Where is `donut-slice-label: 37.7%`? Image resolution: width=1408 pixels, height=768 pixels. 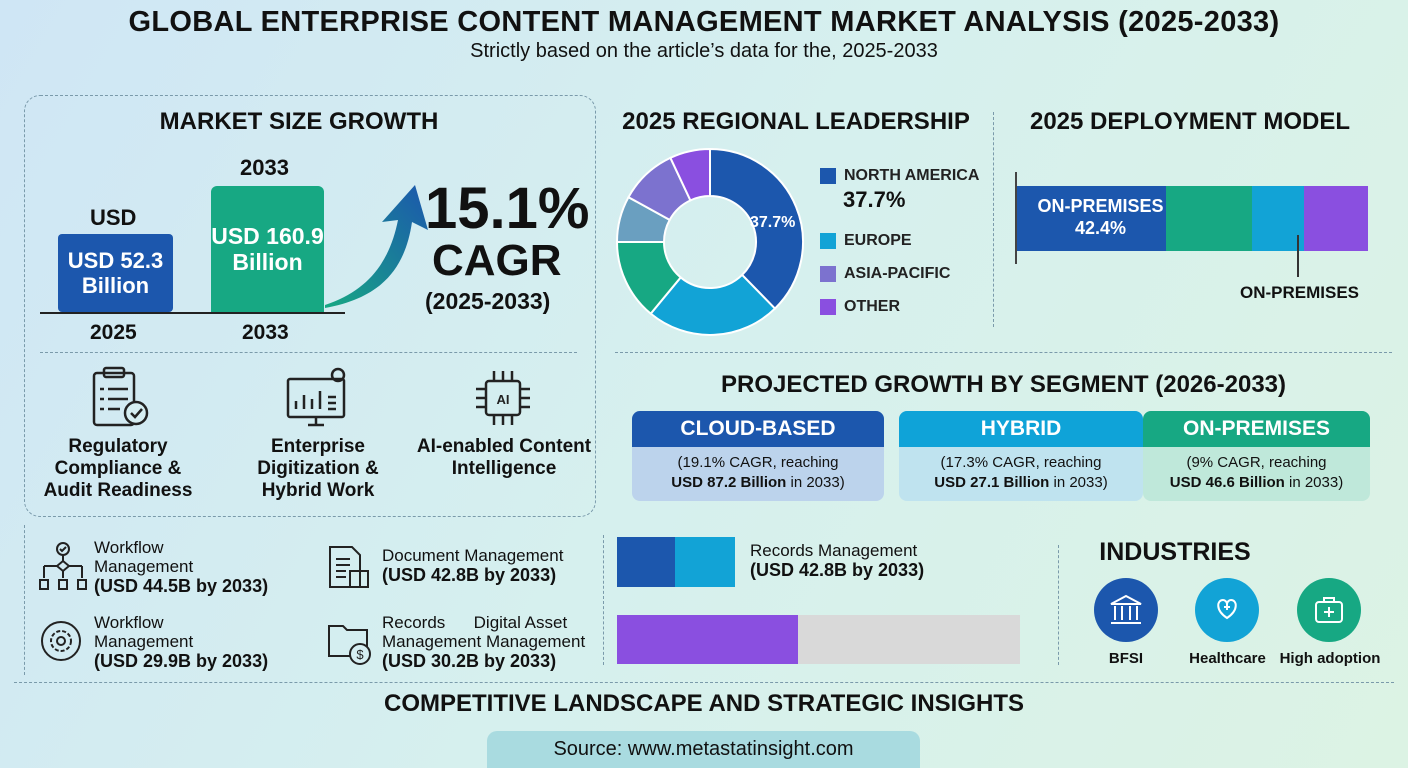
donut-slice-label: 37.7% is located at coordinates (773, 222).